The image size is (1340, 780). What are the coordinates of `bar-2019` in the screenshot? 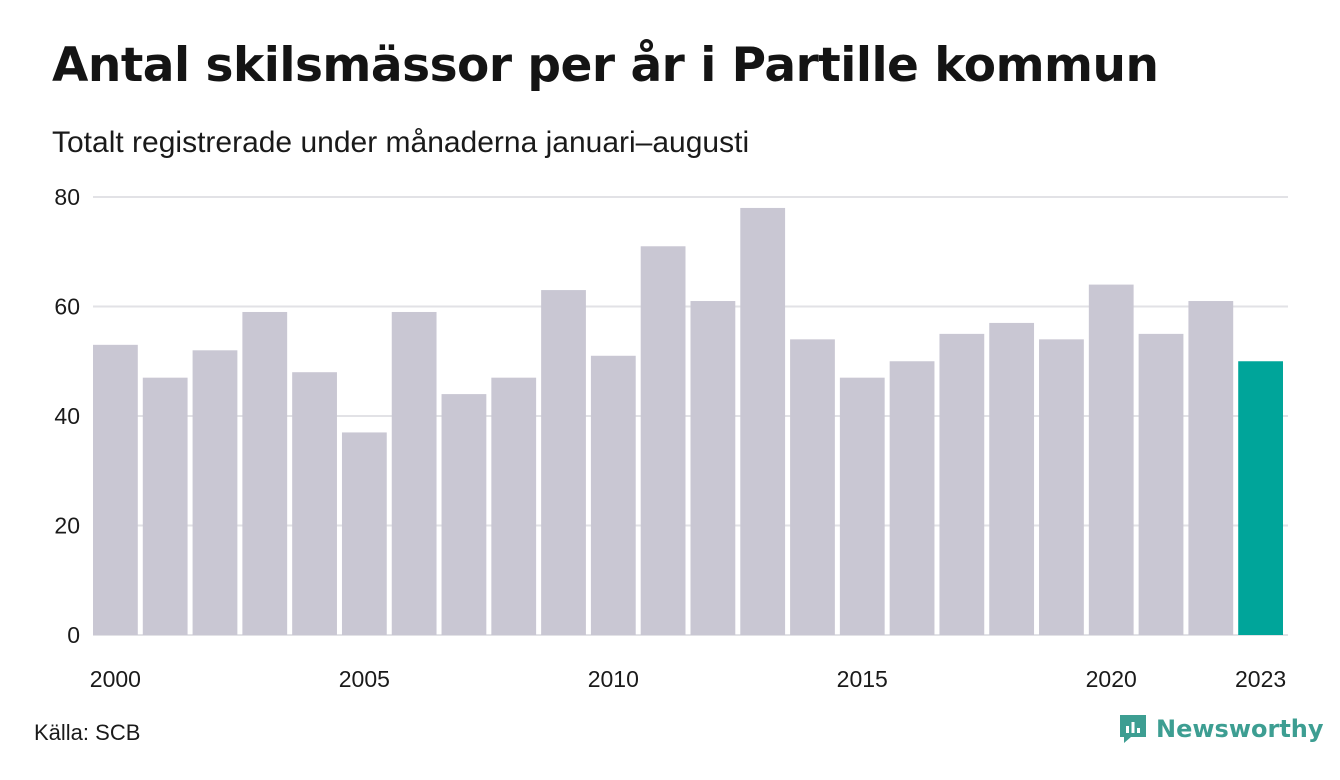 It's located at (1061, 487).